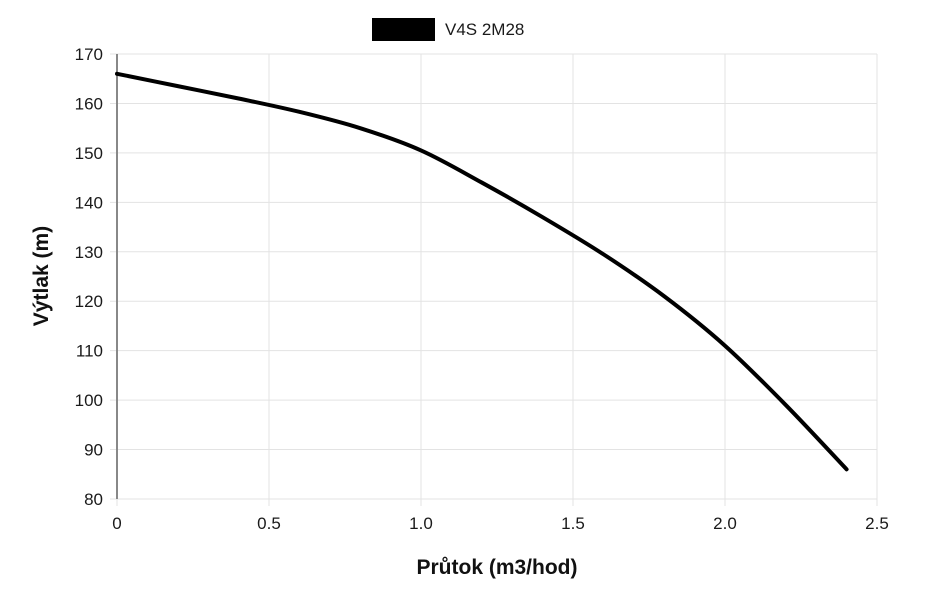 This screenshot has width=930, height=614. I want to click on x-tick-label: 1.0, so click(421, 523).